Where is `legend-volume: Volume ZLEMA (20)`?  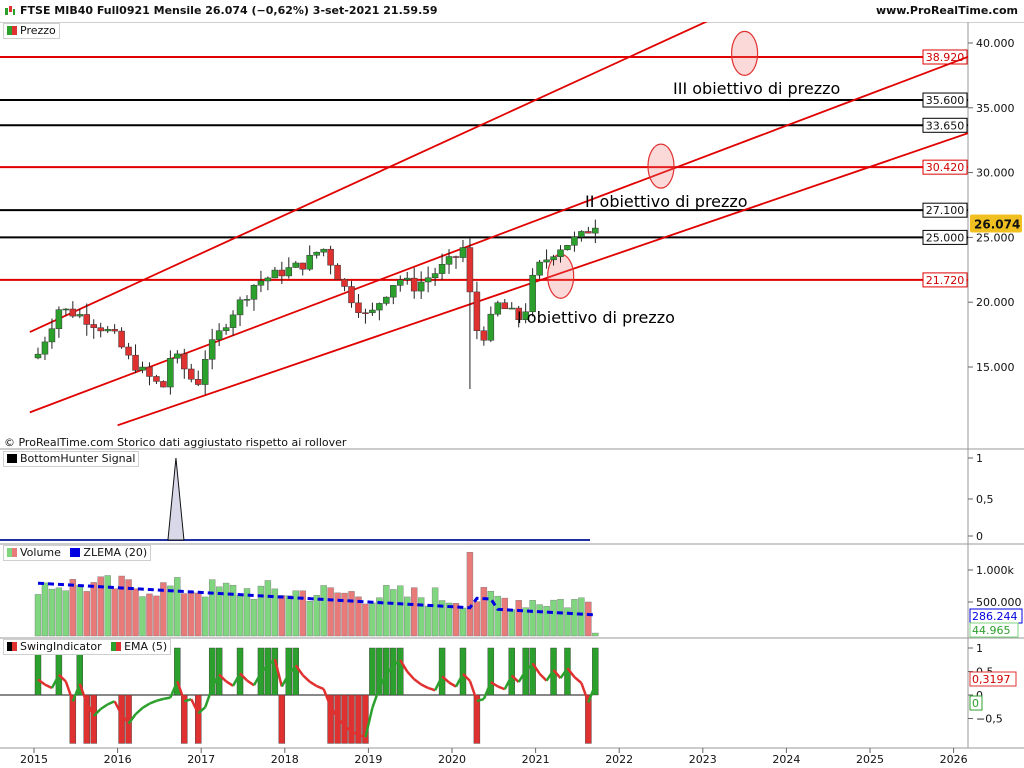
legend-volume: Volume ZLEMA (20) is located at coordinates (77, 553).